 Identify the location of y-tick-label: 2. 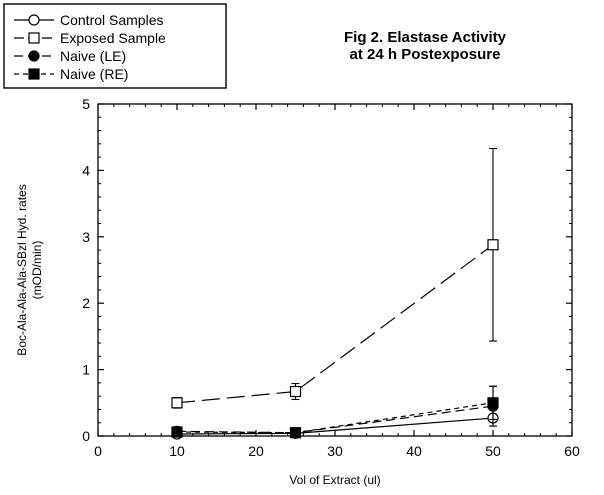
(86, 303).